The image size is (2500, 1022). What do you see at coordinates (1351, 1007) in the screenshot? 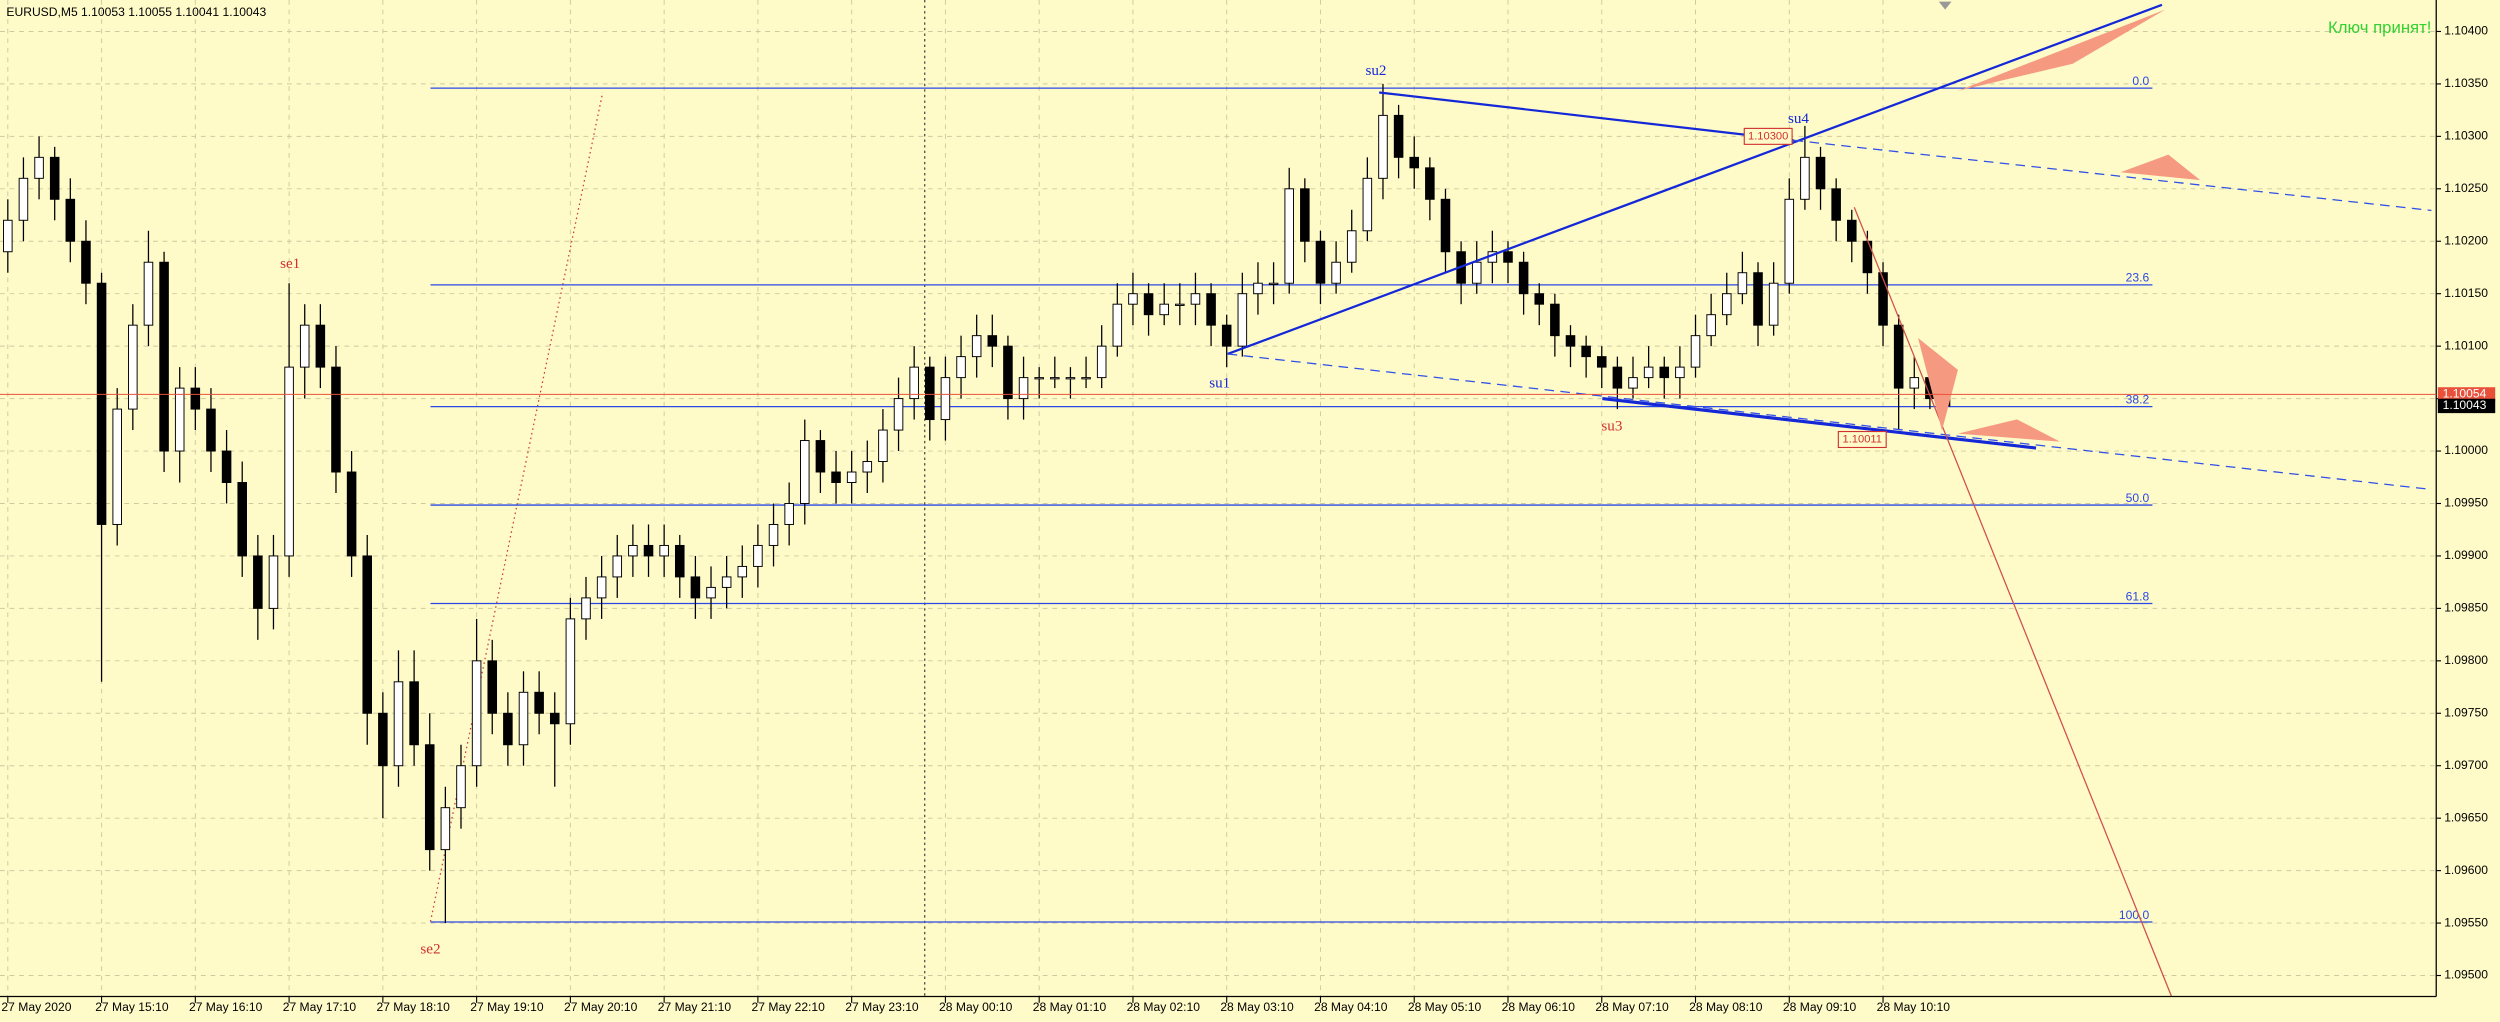
I see `x-tick-label: 28 May 04:10` at bounding box center [1351, 1007].